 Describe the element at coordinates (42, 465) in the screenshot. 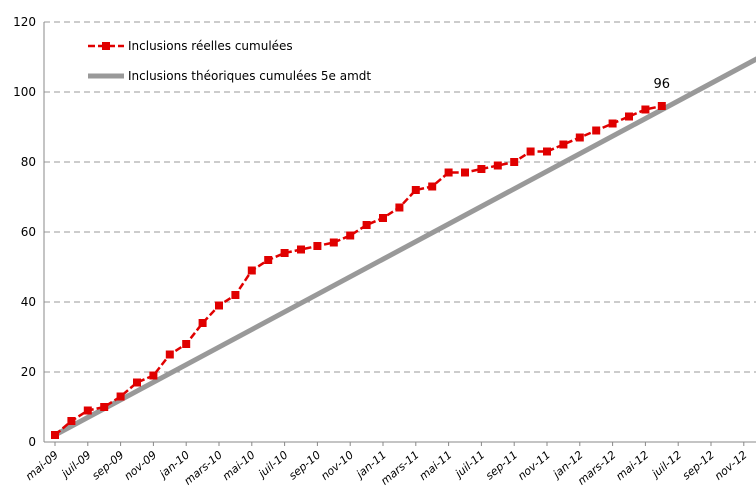

I see `x-tick-label-mai-09: mai-09` at that location.